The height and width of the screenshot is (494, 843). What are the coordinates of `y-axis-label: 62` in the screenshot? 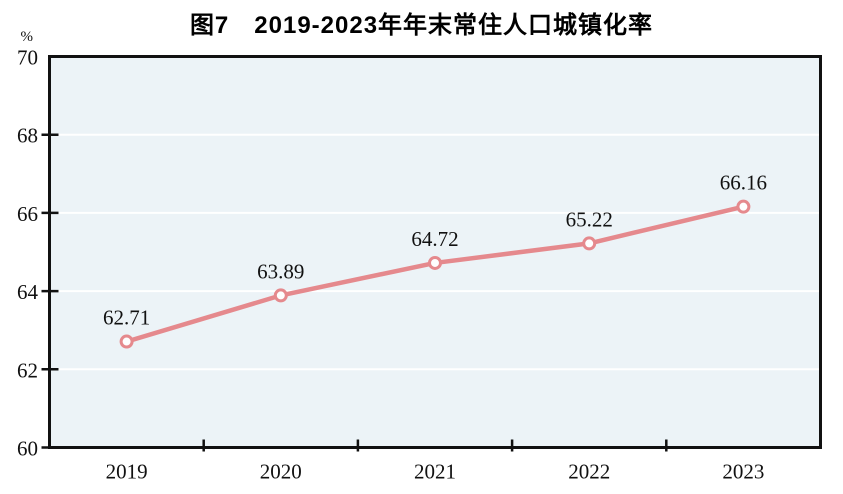 It's located at (27, 370).